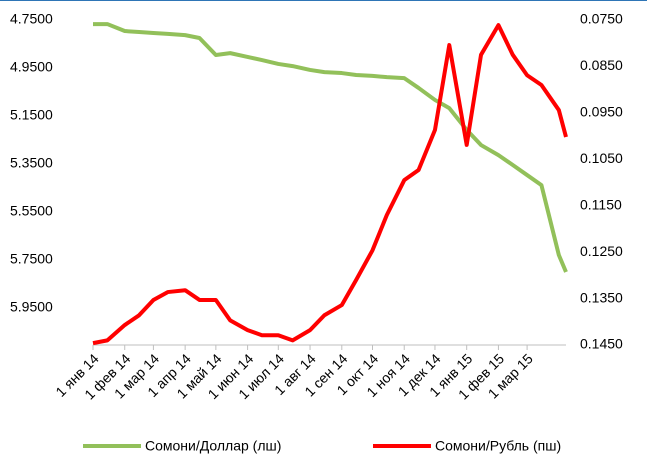  Describe the element at coordinates (31, 115) in the screenshot. I see `y-tick-label: 5.1500` at that location.